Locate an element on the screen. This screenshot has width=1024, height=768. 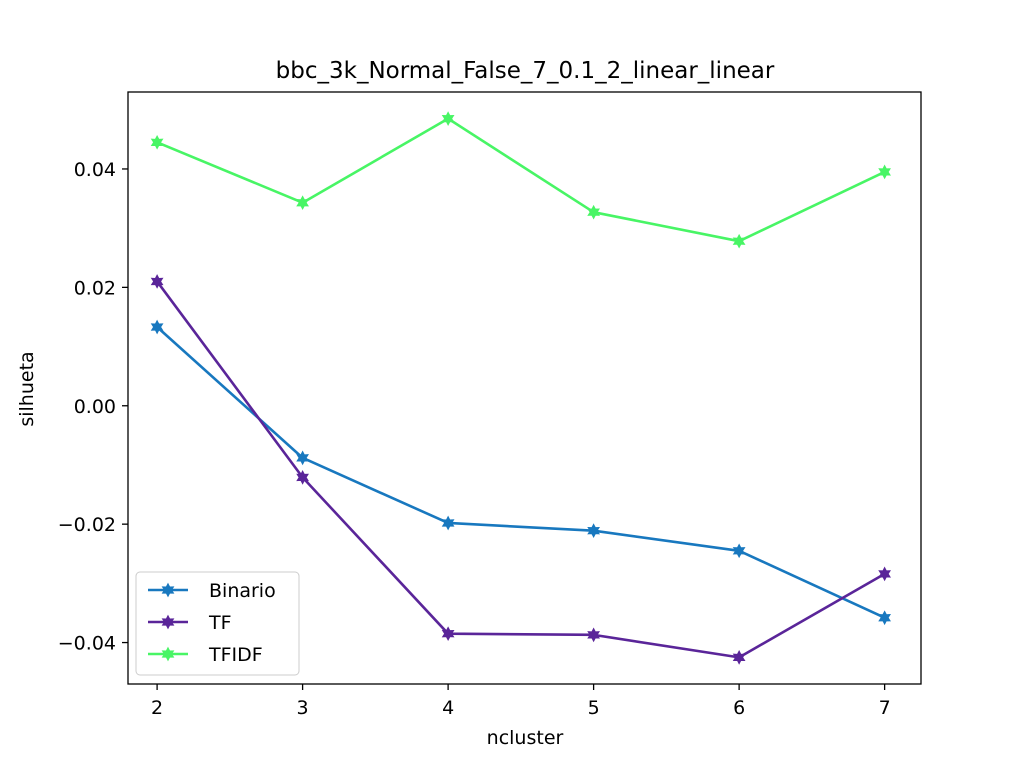
y-tick-label: −0.02 is located at coordinates (87, 525).